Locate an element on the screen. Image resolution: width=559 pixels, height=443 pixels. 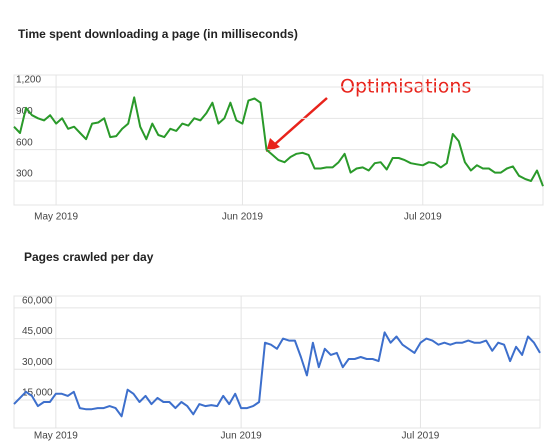
y-tick-label: 30,000 is located at coordinates (37, 362).